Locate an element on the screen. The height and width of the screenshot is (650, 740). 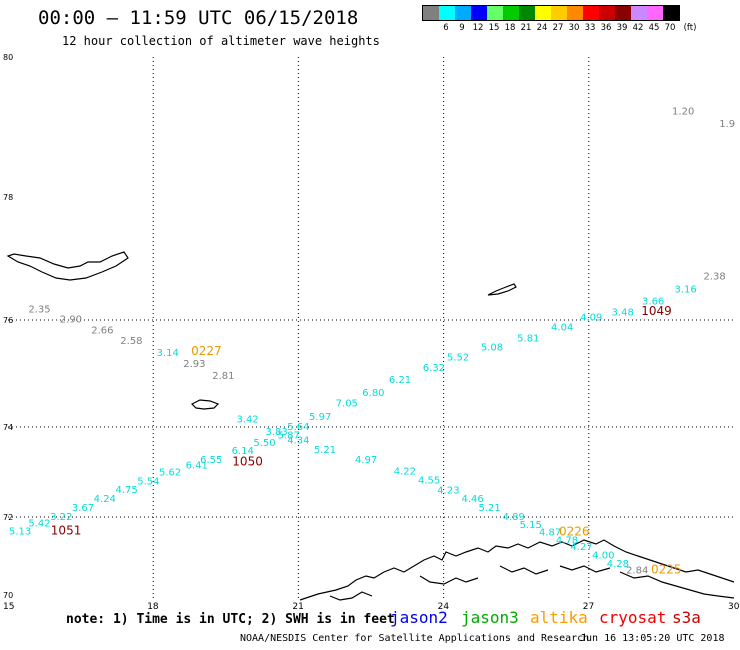
wave-height-label: 3.42 is located at coordinates (247, 420).